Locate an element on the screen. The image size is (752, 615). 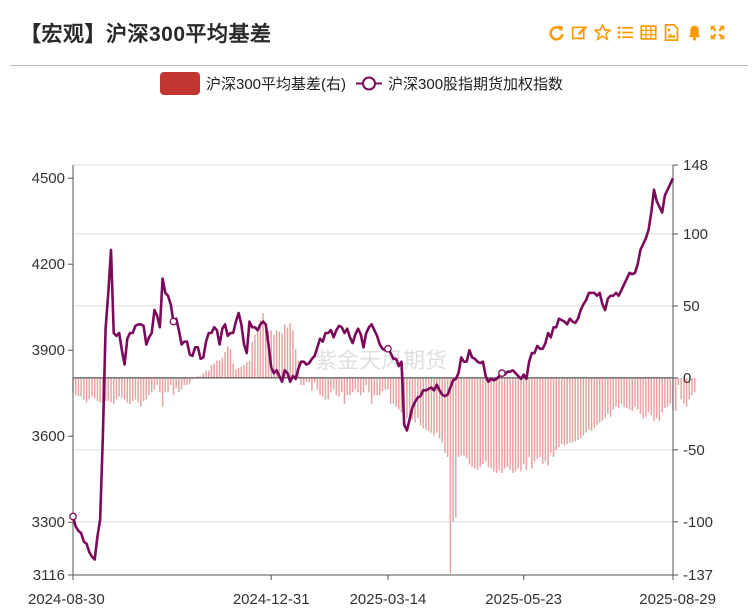
x-tick-label: 2025-03-14 is located at coordinates (388, 599).